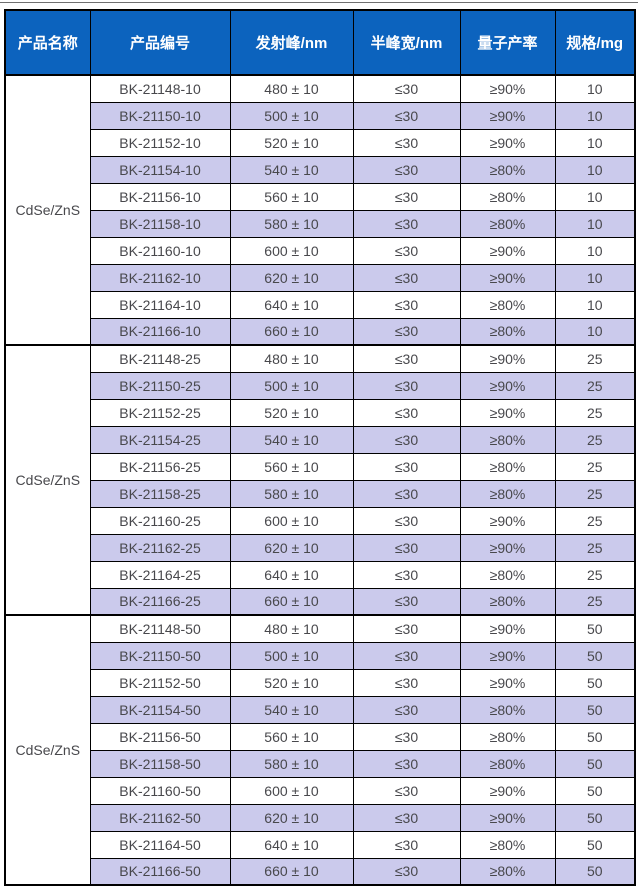 This screenshot has width=638, height=894. I want to click on emission-peak-cell: 660 ± 10, so click(291, 331).